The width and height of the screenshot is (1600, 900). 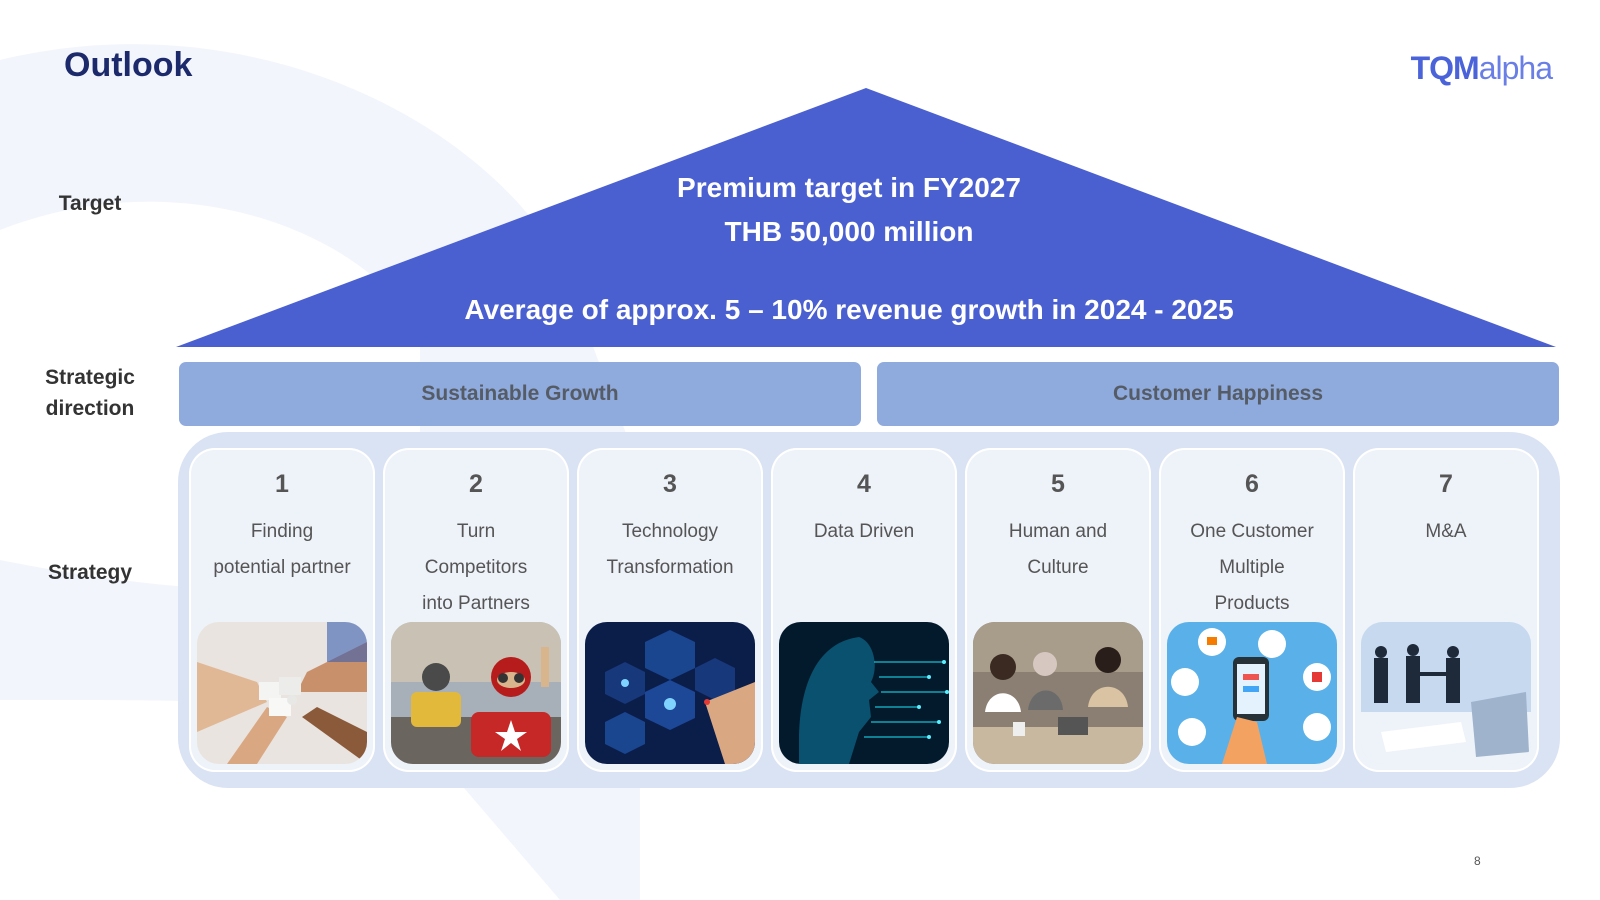 What do you see at coordinates (1252, 567) in the screenshot?
I see `strategy-label: One Customer Multiple Products` at bounding box center [1252, 567].